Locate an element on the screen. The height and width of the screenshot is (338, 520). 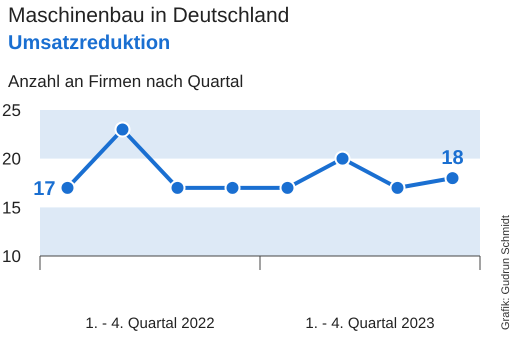
y-tick-label: 15 is located at coordinates (11, 208).